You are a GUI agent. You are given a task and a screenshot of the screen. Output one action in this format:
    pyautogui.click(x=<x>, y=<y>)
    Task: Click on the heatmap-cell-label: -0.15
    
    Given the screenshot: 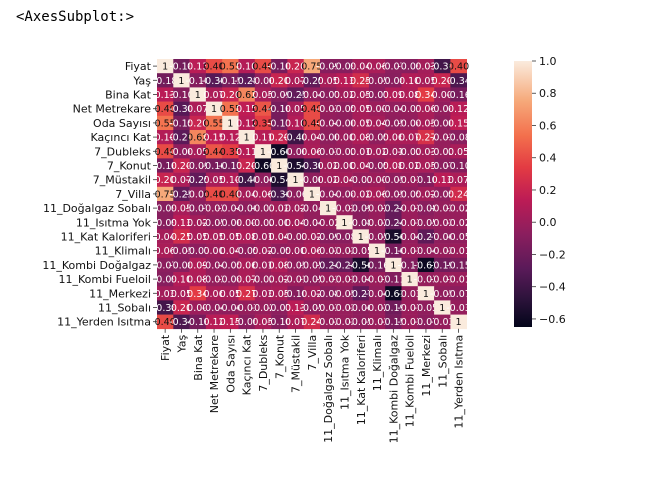 What is the action you would take?
    pyautogui.click(x=393, y=322)
    